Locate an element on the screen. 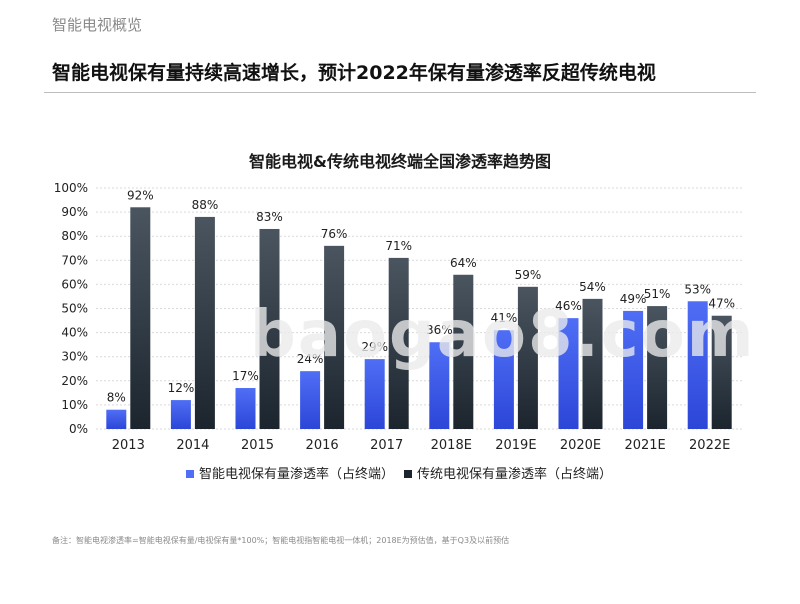 The width and height of the screenshot is (800, 604). data-label: 88% is located at coordinates (205, 205).